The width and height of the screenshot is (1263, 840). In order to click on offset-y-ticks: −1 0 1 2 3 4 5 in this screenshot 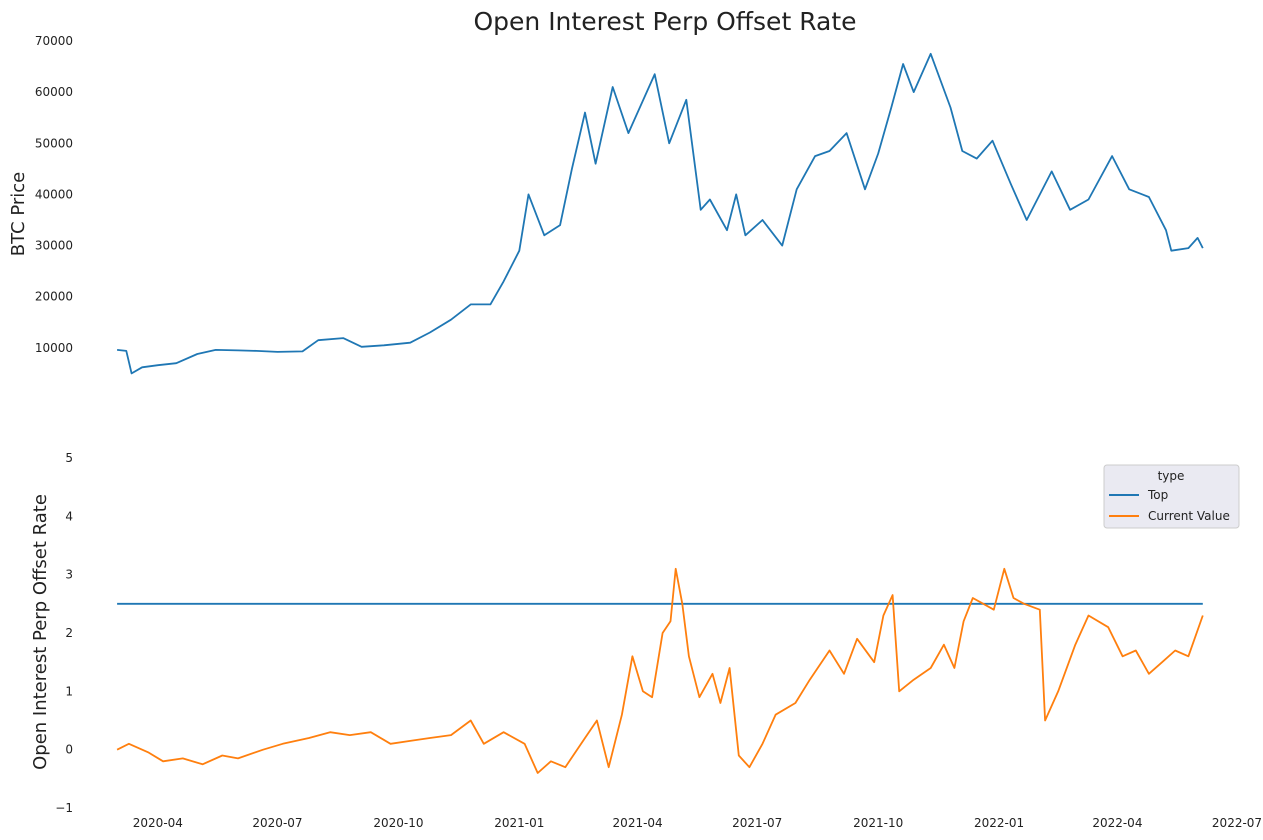, I will do `click(64, 633)`.